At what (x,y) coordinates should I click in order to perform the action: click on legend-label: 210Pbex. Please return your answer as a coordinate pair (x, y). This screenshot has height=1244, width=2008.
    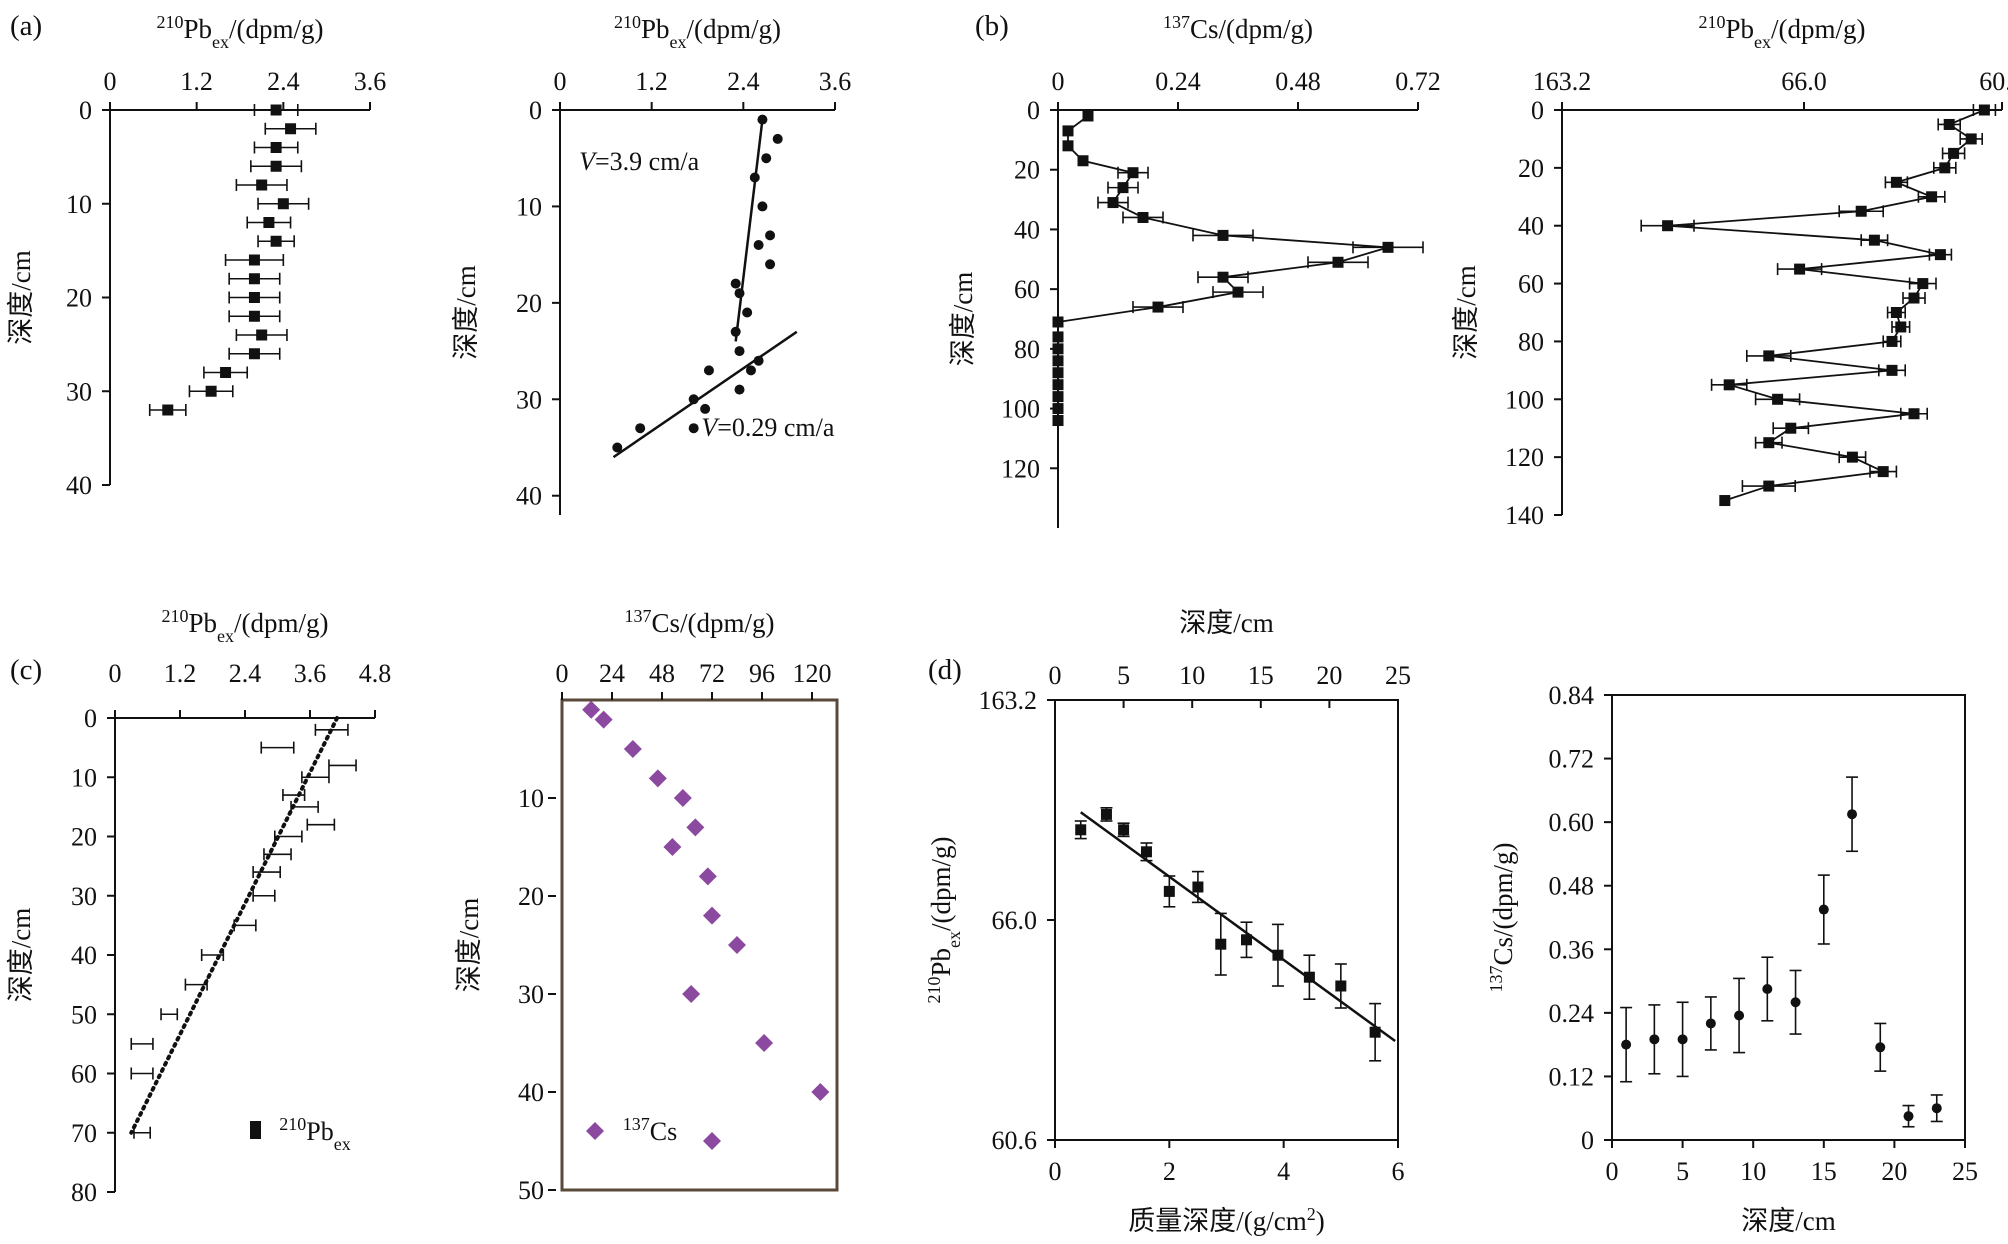
    Looking at the image, I should click on (314, 1134).